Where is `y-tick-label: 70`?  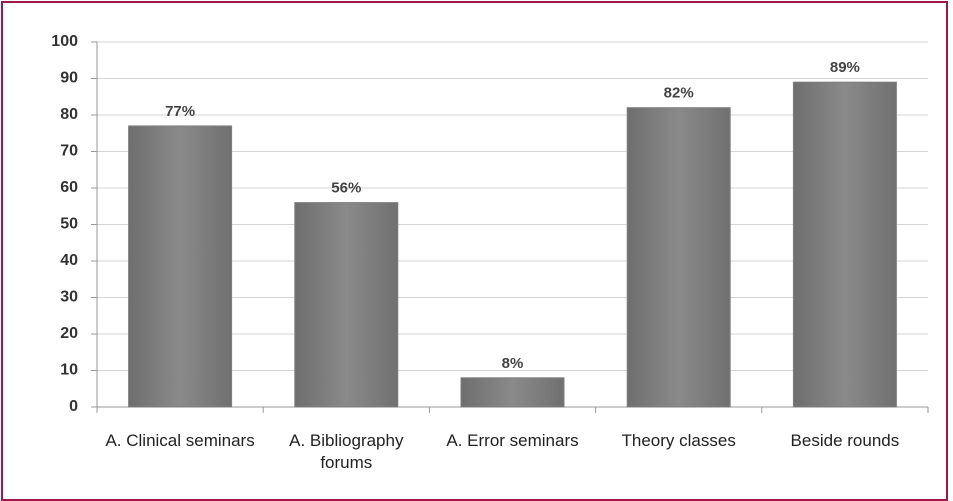 y-tick-label: 70 is located at coordinates (69, 151).